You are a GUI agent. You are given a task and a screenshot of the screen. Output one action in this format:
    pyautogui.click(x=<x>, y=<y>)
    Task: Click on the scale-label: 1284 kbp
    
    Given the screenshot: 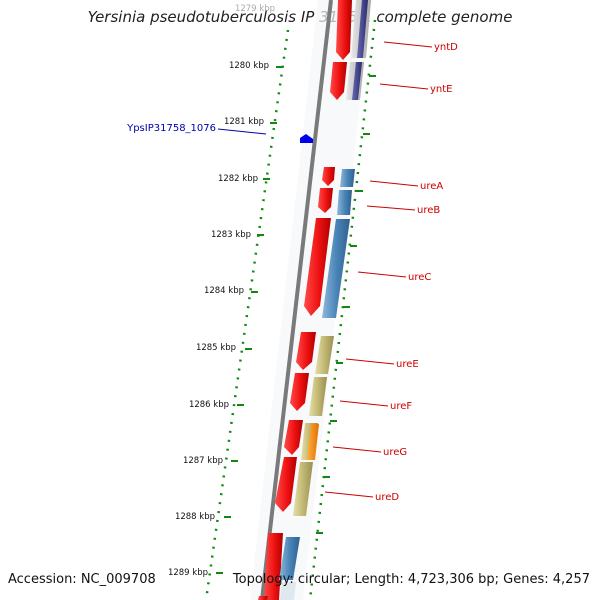 What is the action you would take?
    pyautogui.click(x=224, y=291)
    